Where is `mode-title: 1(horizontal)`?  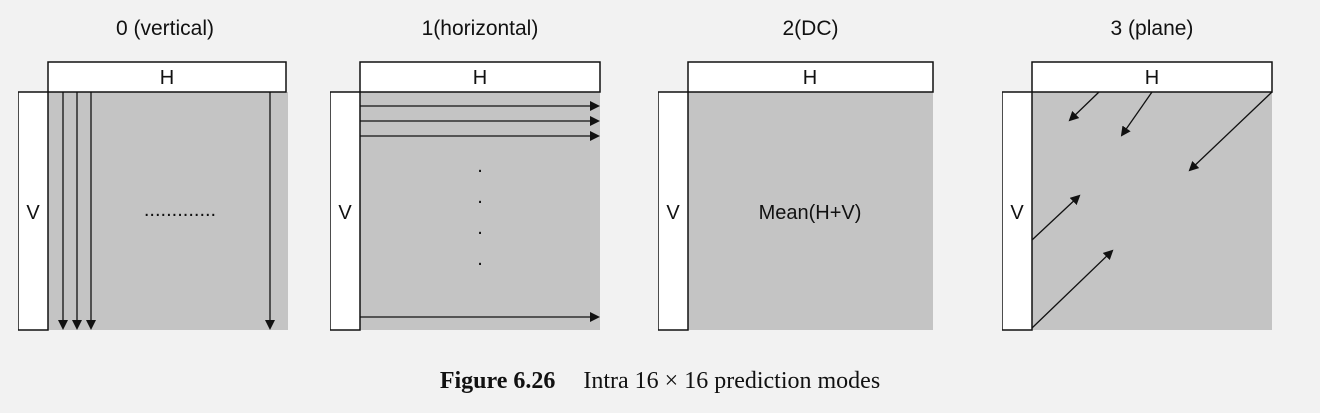
mode-title: 1(horizontal) is located at coordinates (480, 28).